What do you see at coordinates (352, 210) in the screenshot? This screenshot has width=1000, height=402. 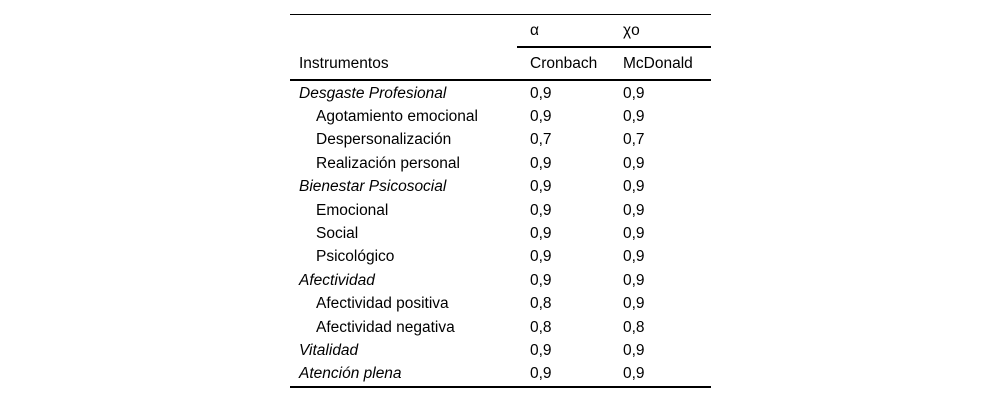 I see `row-label: Emocional` at bounding box center [352, 210].